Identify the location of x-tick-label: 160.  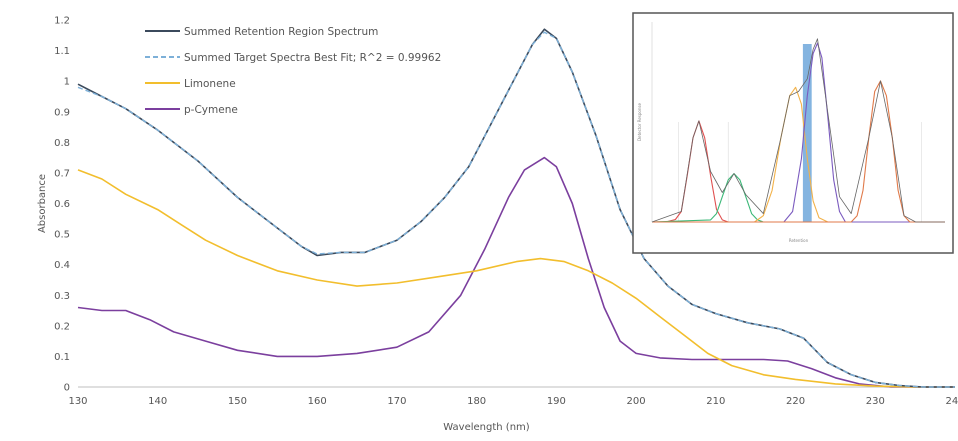
(317, 401).